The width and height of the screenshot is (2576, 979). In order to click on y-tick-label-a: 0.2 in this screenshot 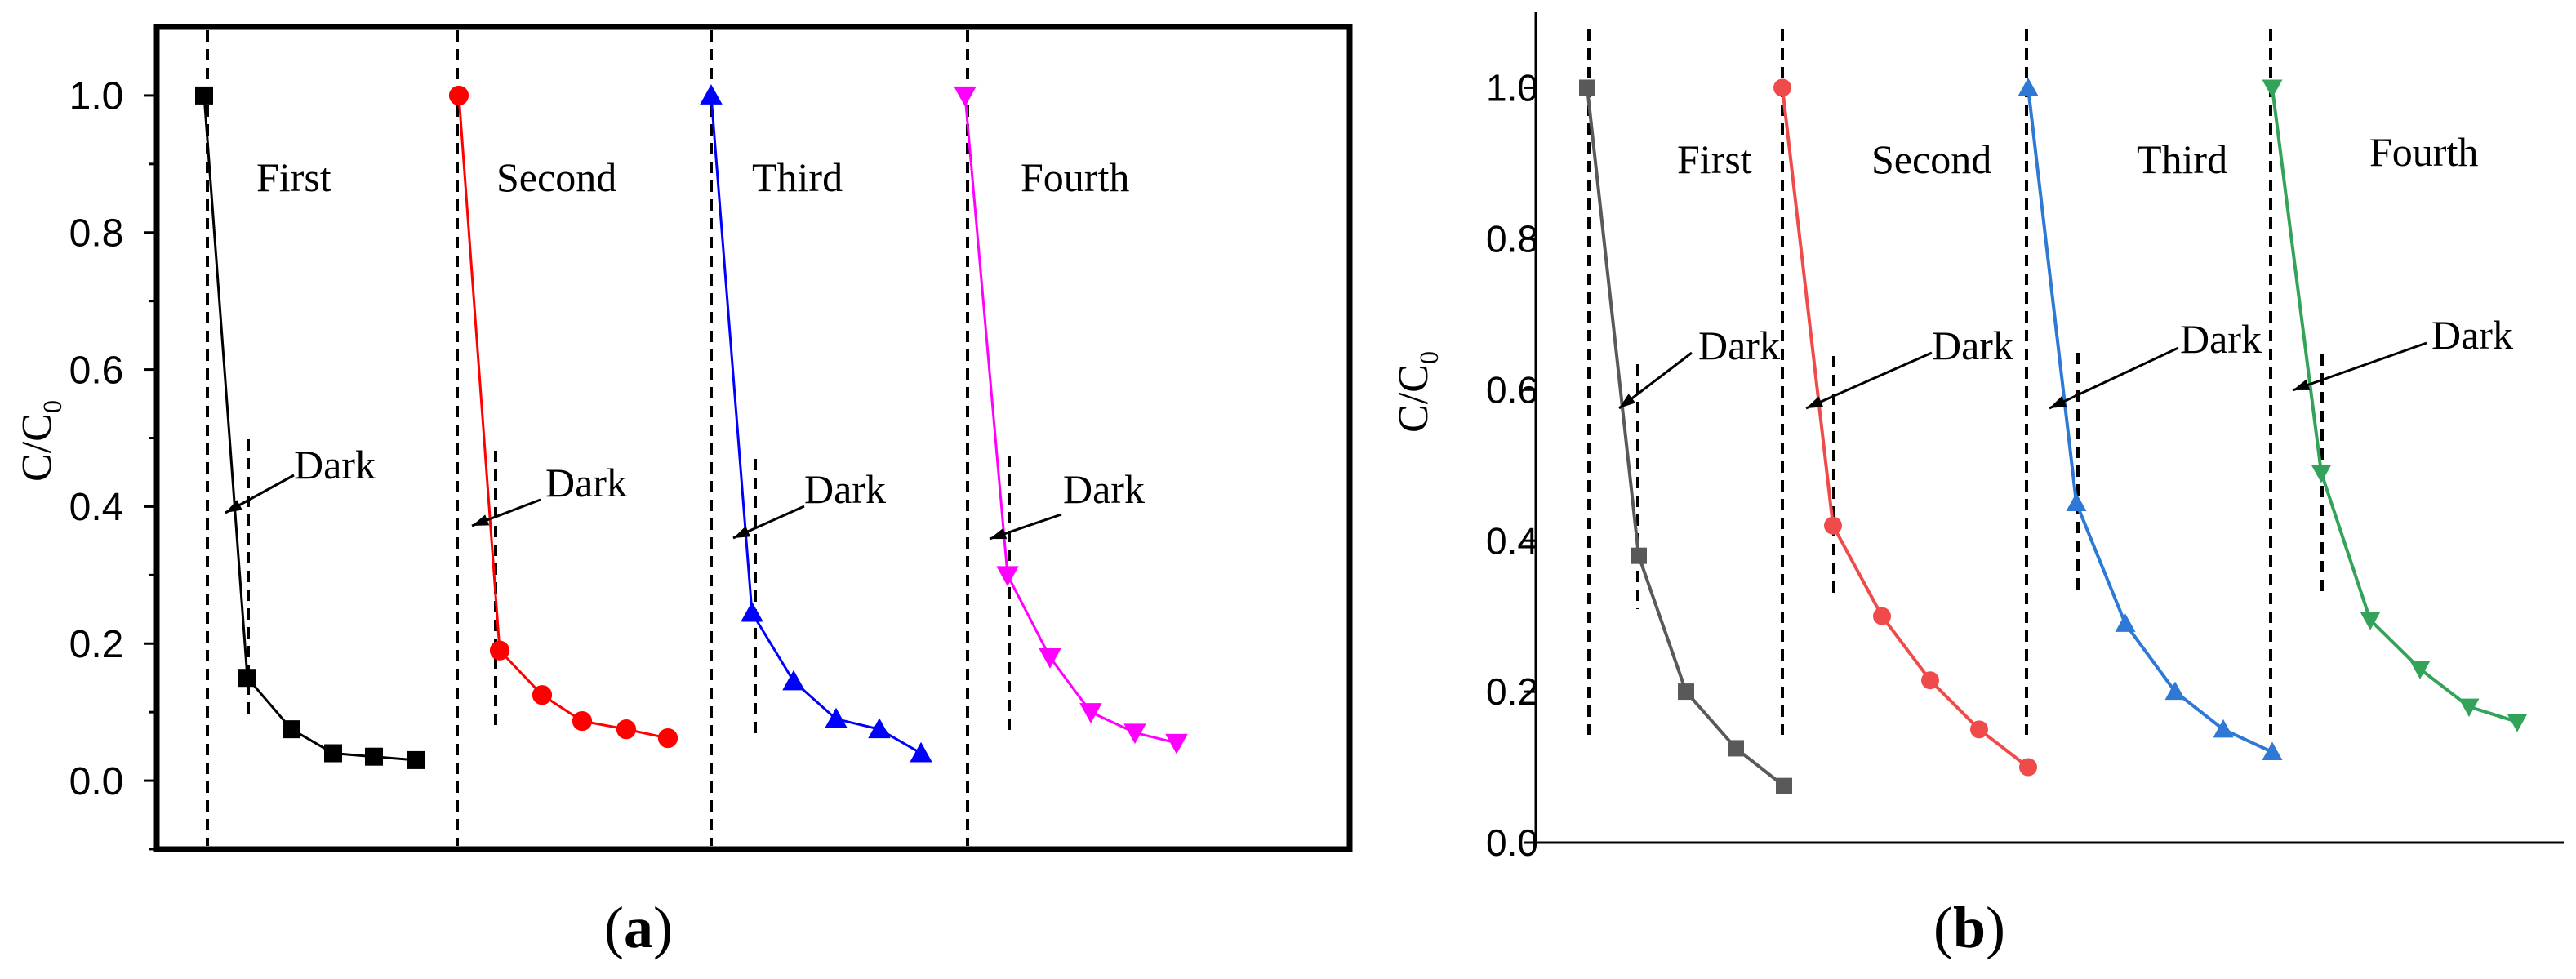, I will do `click(96, 644)`.